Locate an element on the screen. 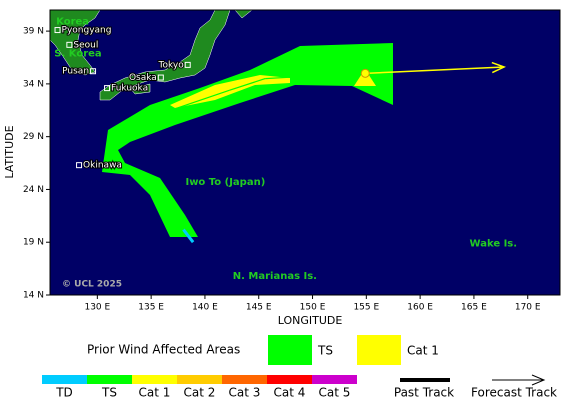 Image resolution: width=580 pixels, height=408 pixels. wind-area-label: TS is located at coordinates (325, 351).